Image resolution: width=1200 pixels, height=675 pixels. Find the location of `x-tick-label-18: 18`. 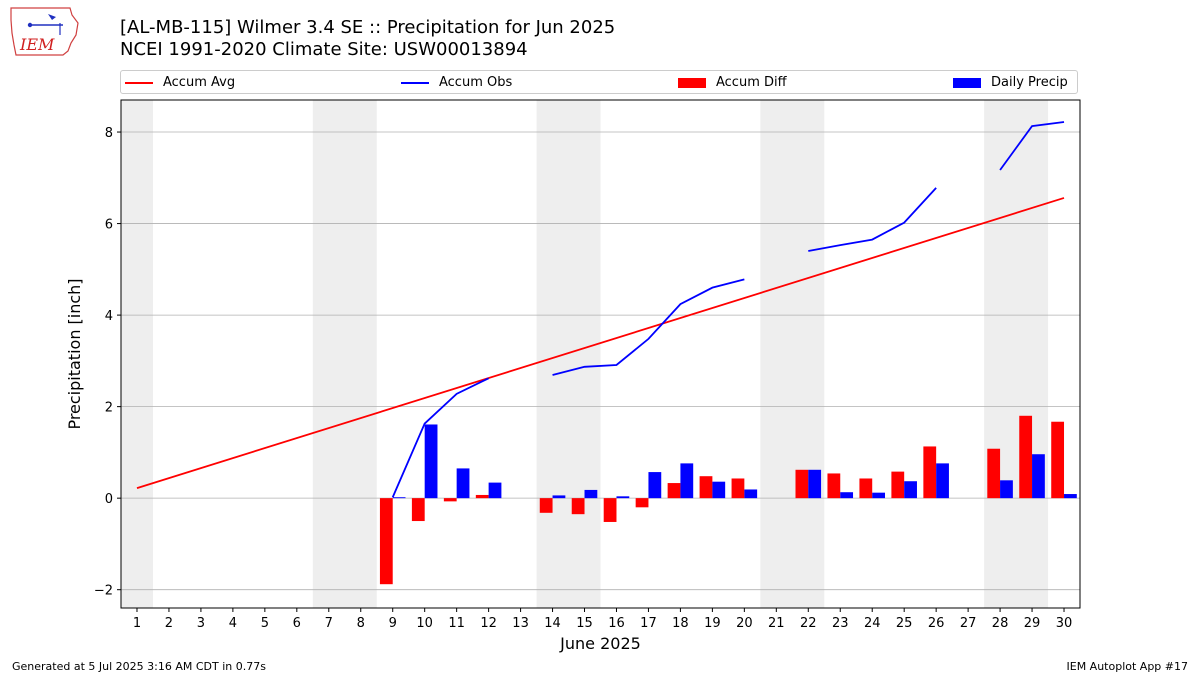

x-tick-label-18: 18 is located at coordinates (680, 623).